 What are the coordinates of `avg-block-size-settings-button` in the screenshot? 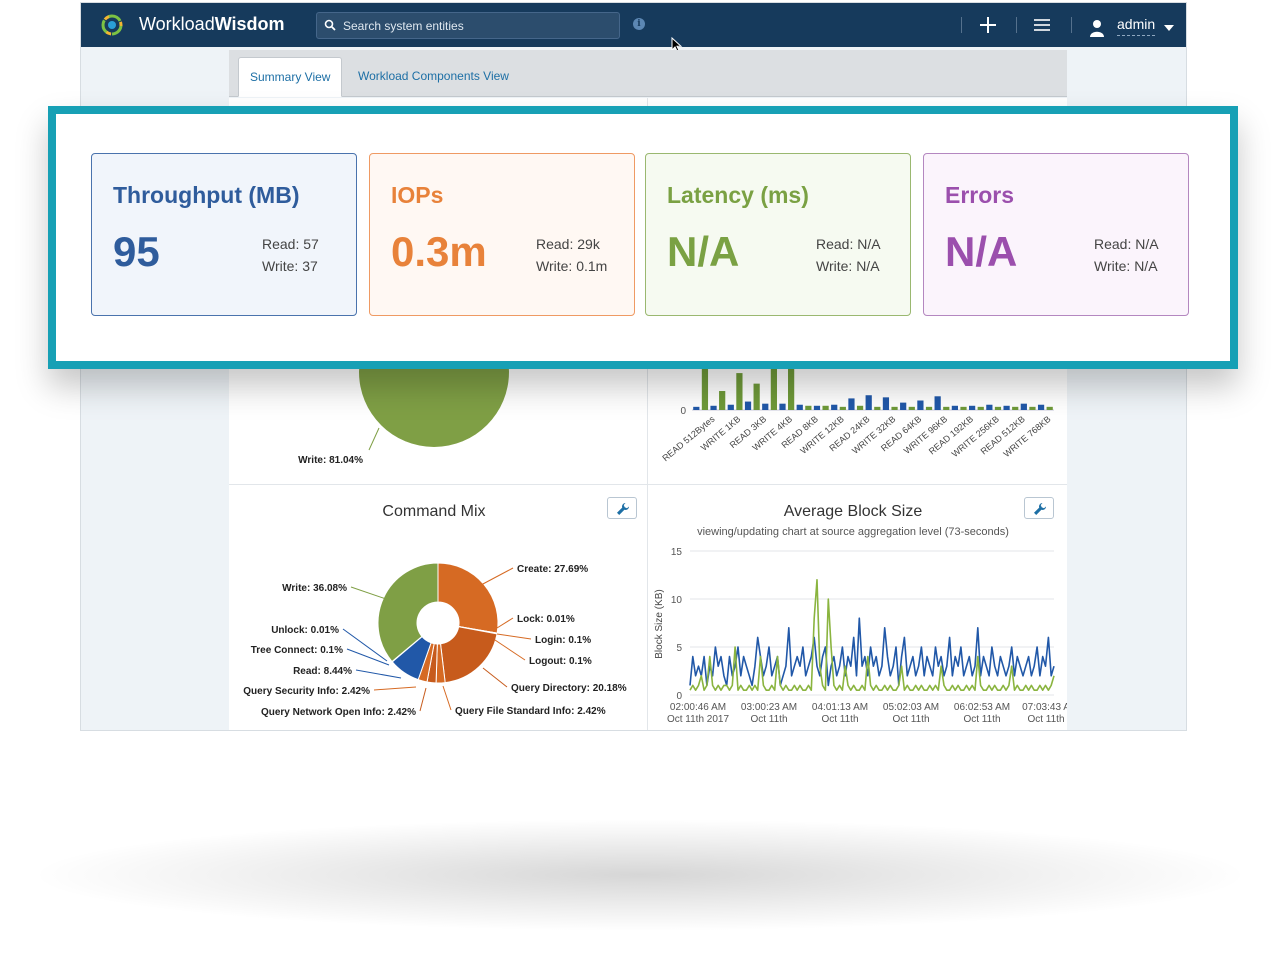 It's located at (1039, 508).